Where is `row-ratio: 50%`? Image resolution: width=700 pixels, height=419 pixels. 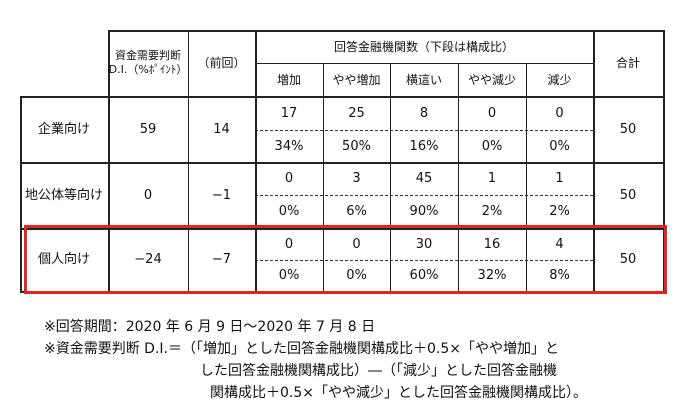 row-ratio: 50% is located at coordinates (356, 146).